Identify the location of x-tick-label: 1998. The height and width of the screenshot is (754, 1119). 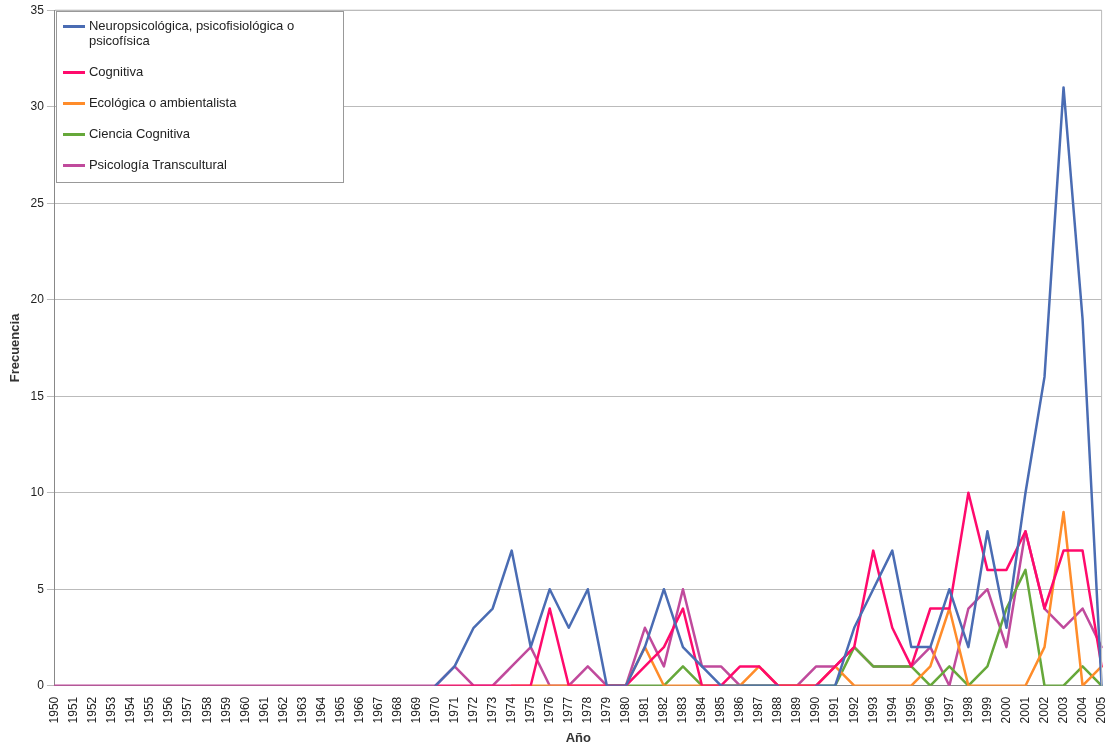
(967, 710).